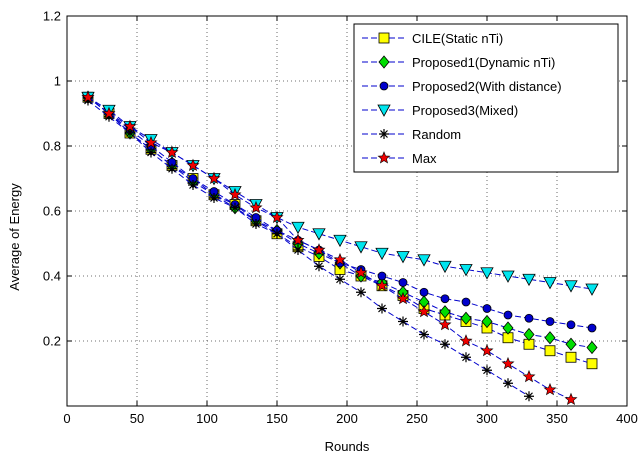 This screenshot has height=464, width=642. Describe the element at coordinates (57, 81) in the screenshot. I see `y-tick-label: 1` at that location.